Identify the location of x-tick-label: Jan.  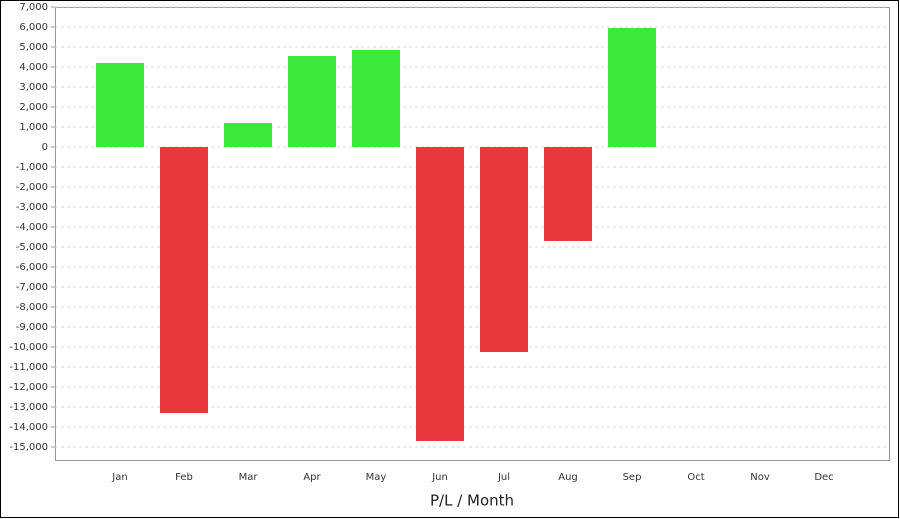
(119, 477).